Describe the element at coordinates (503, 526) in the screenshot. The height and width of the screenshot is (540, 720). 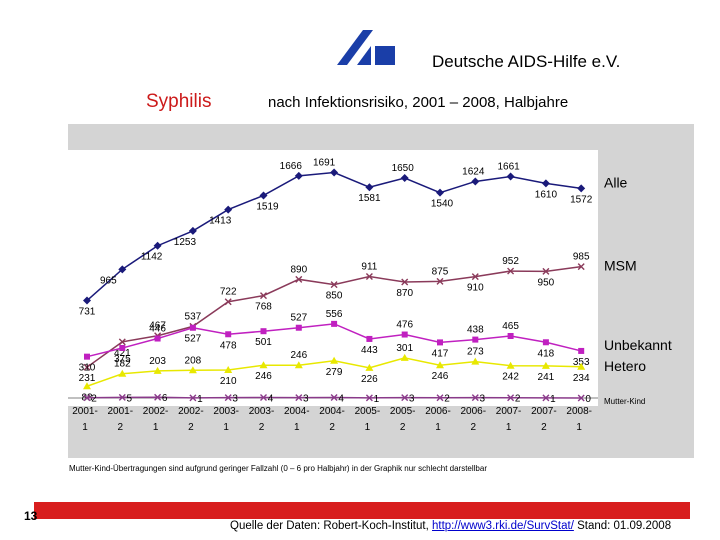
I see `source-link: http://www3.rki.de/SurvStat/` at that location.